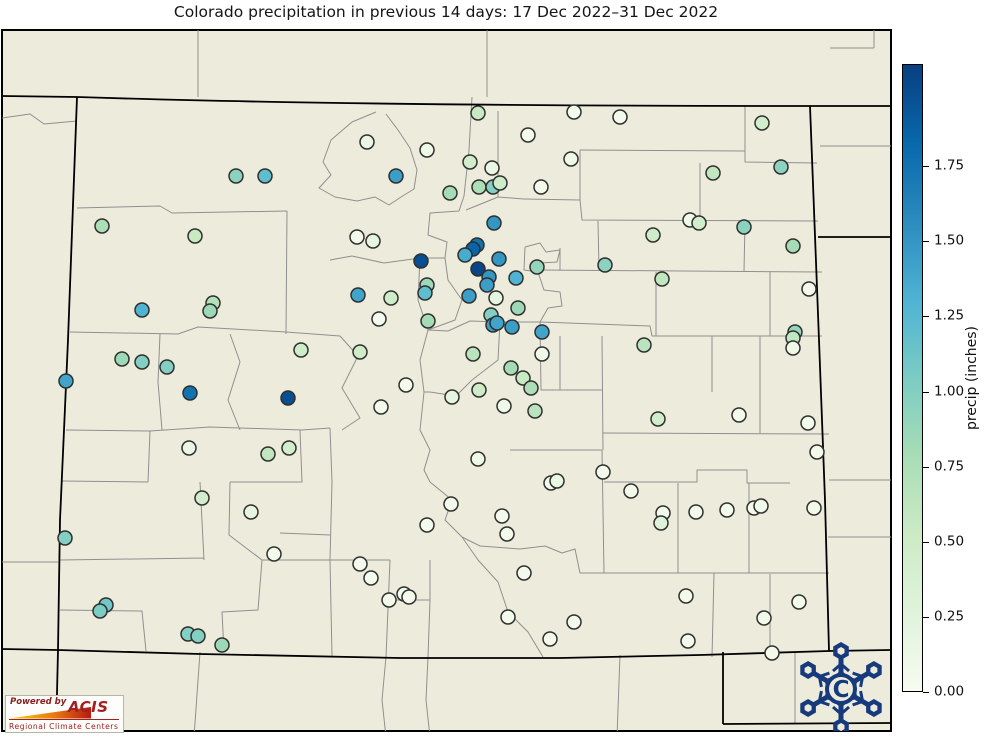 Image resolution: width=996 pixels, height=737 pixels. What do you see at coordinates (38, 702) in the screenshot?
I see `acis-powered-by-text: Powered by` at bounding box center [38, 702].